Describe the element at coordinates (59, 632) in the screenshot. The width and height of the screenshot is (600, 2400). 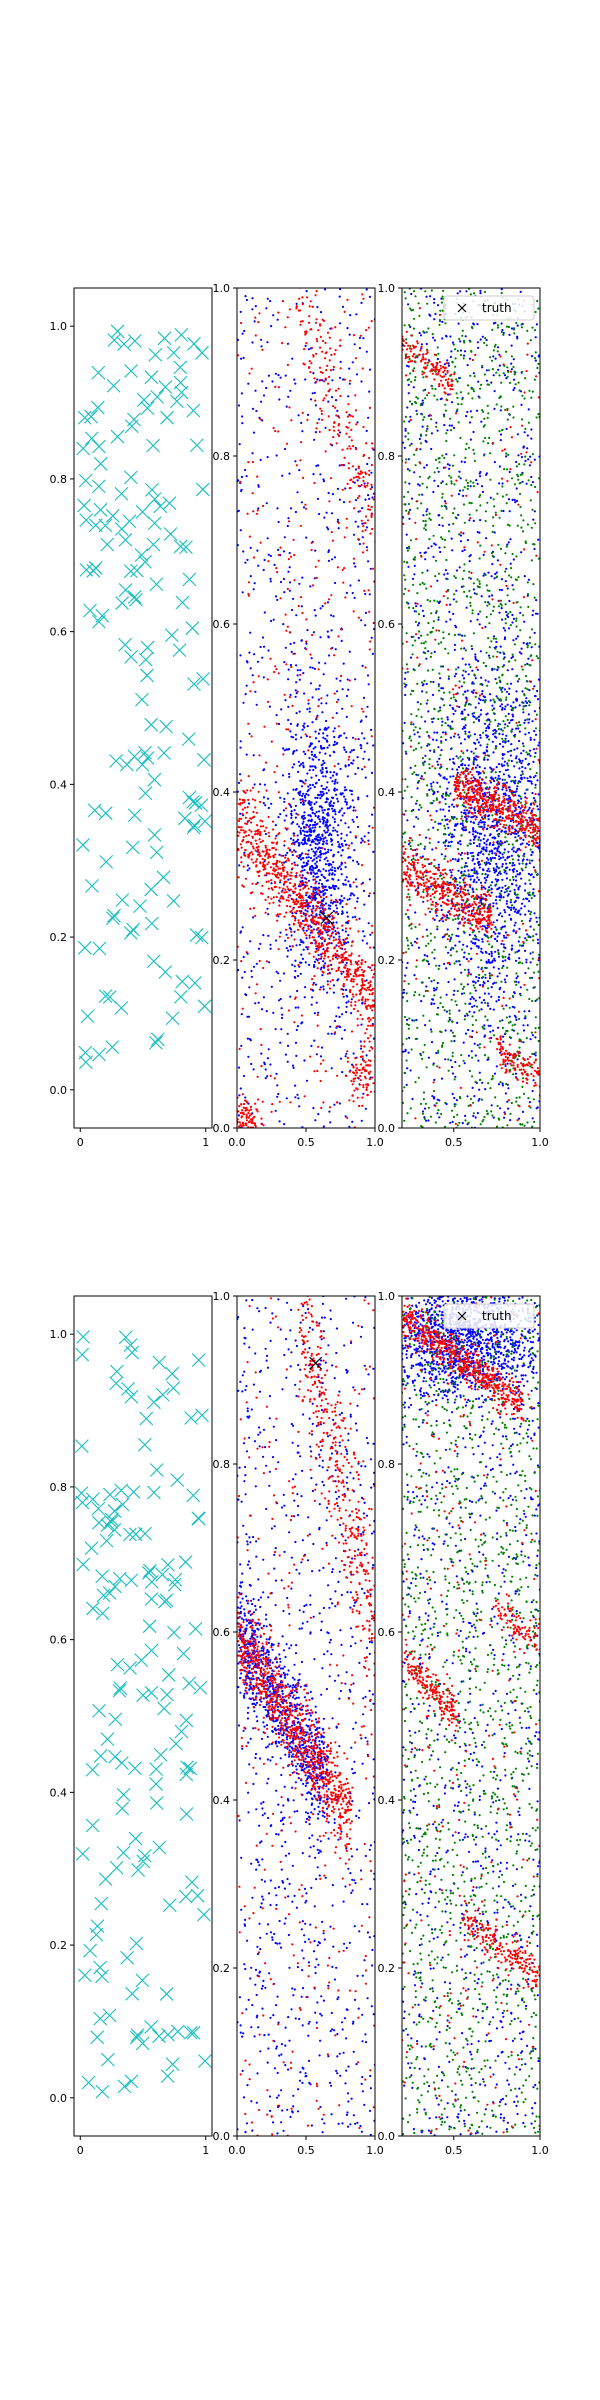
I see `y-tick-label: 0.6` at that location.